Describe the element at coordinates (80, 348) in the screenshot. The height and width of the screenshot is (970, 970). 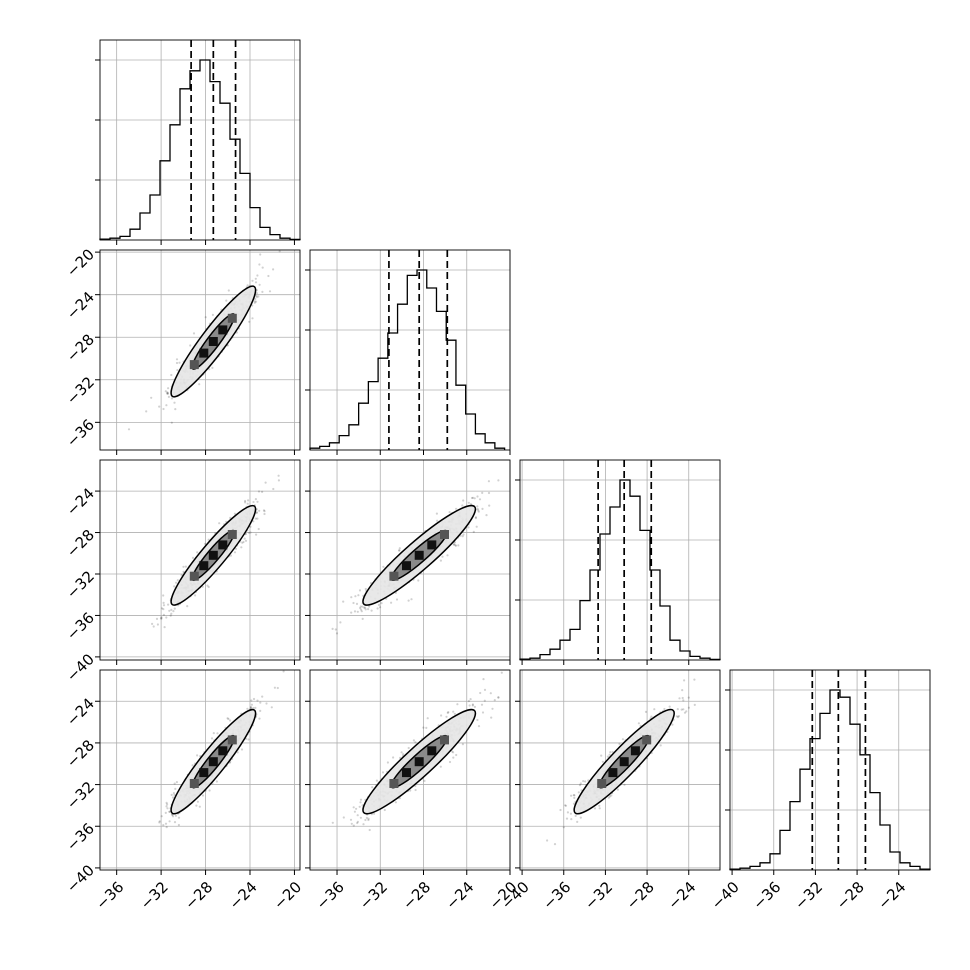
I see `y-tick-label: −28` at that location.